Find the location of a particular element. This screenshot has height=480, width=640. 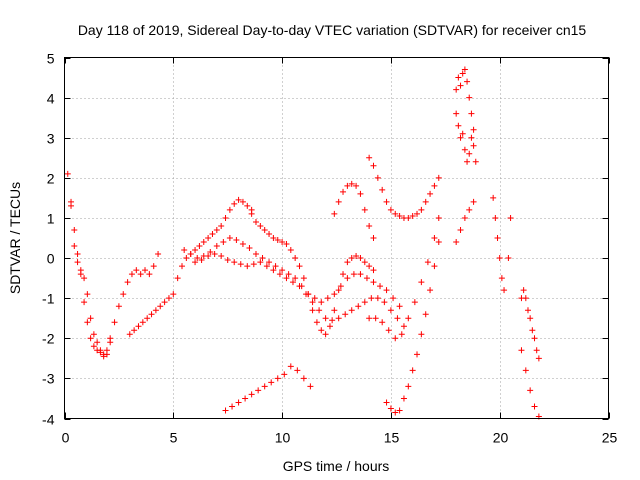

y-tick-label: 2 is located at coordinates (51, 179).